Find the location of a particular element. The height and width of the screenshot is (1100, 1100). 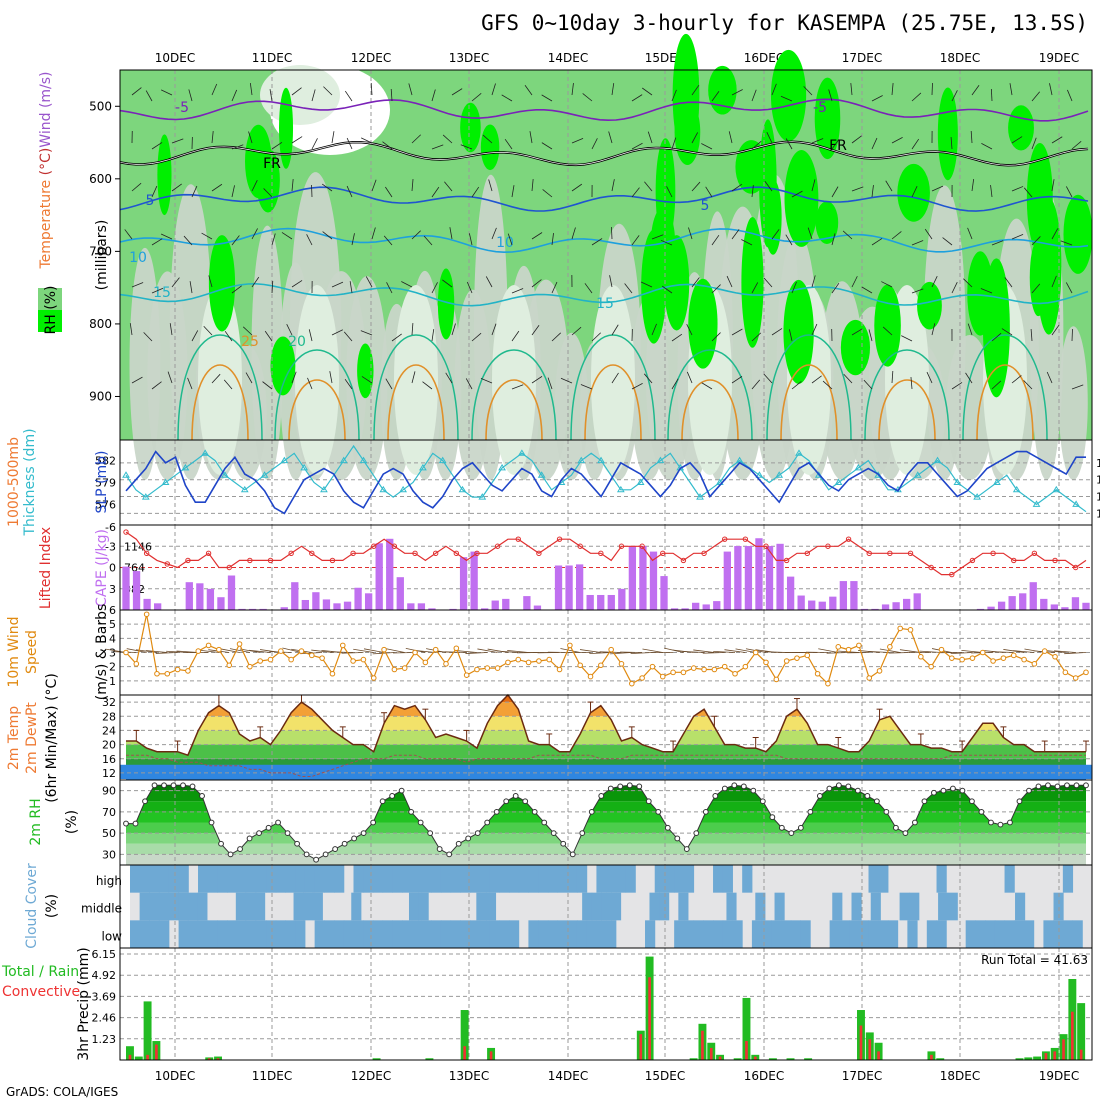

wind10m-speed-label: Speed is located at coordinates (32, 652).